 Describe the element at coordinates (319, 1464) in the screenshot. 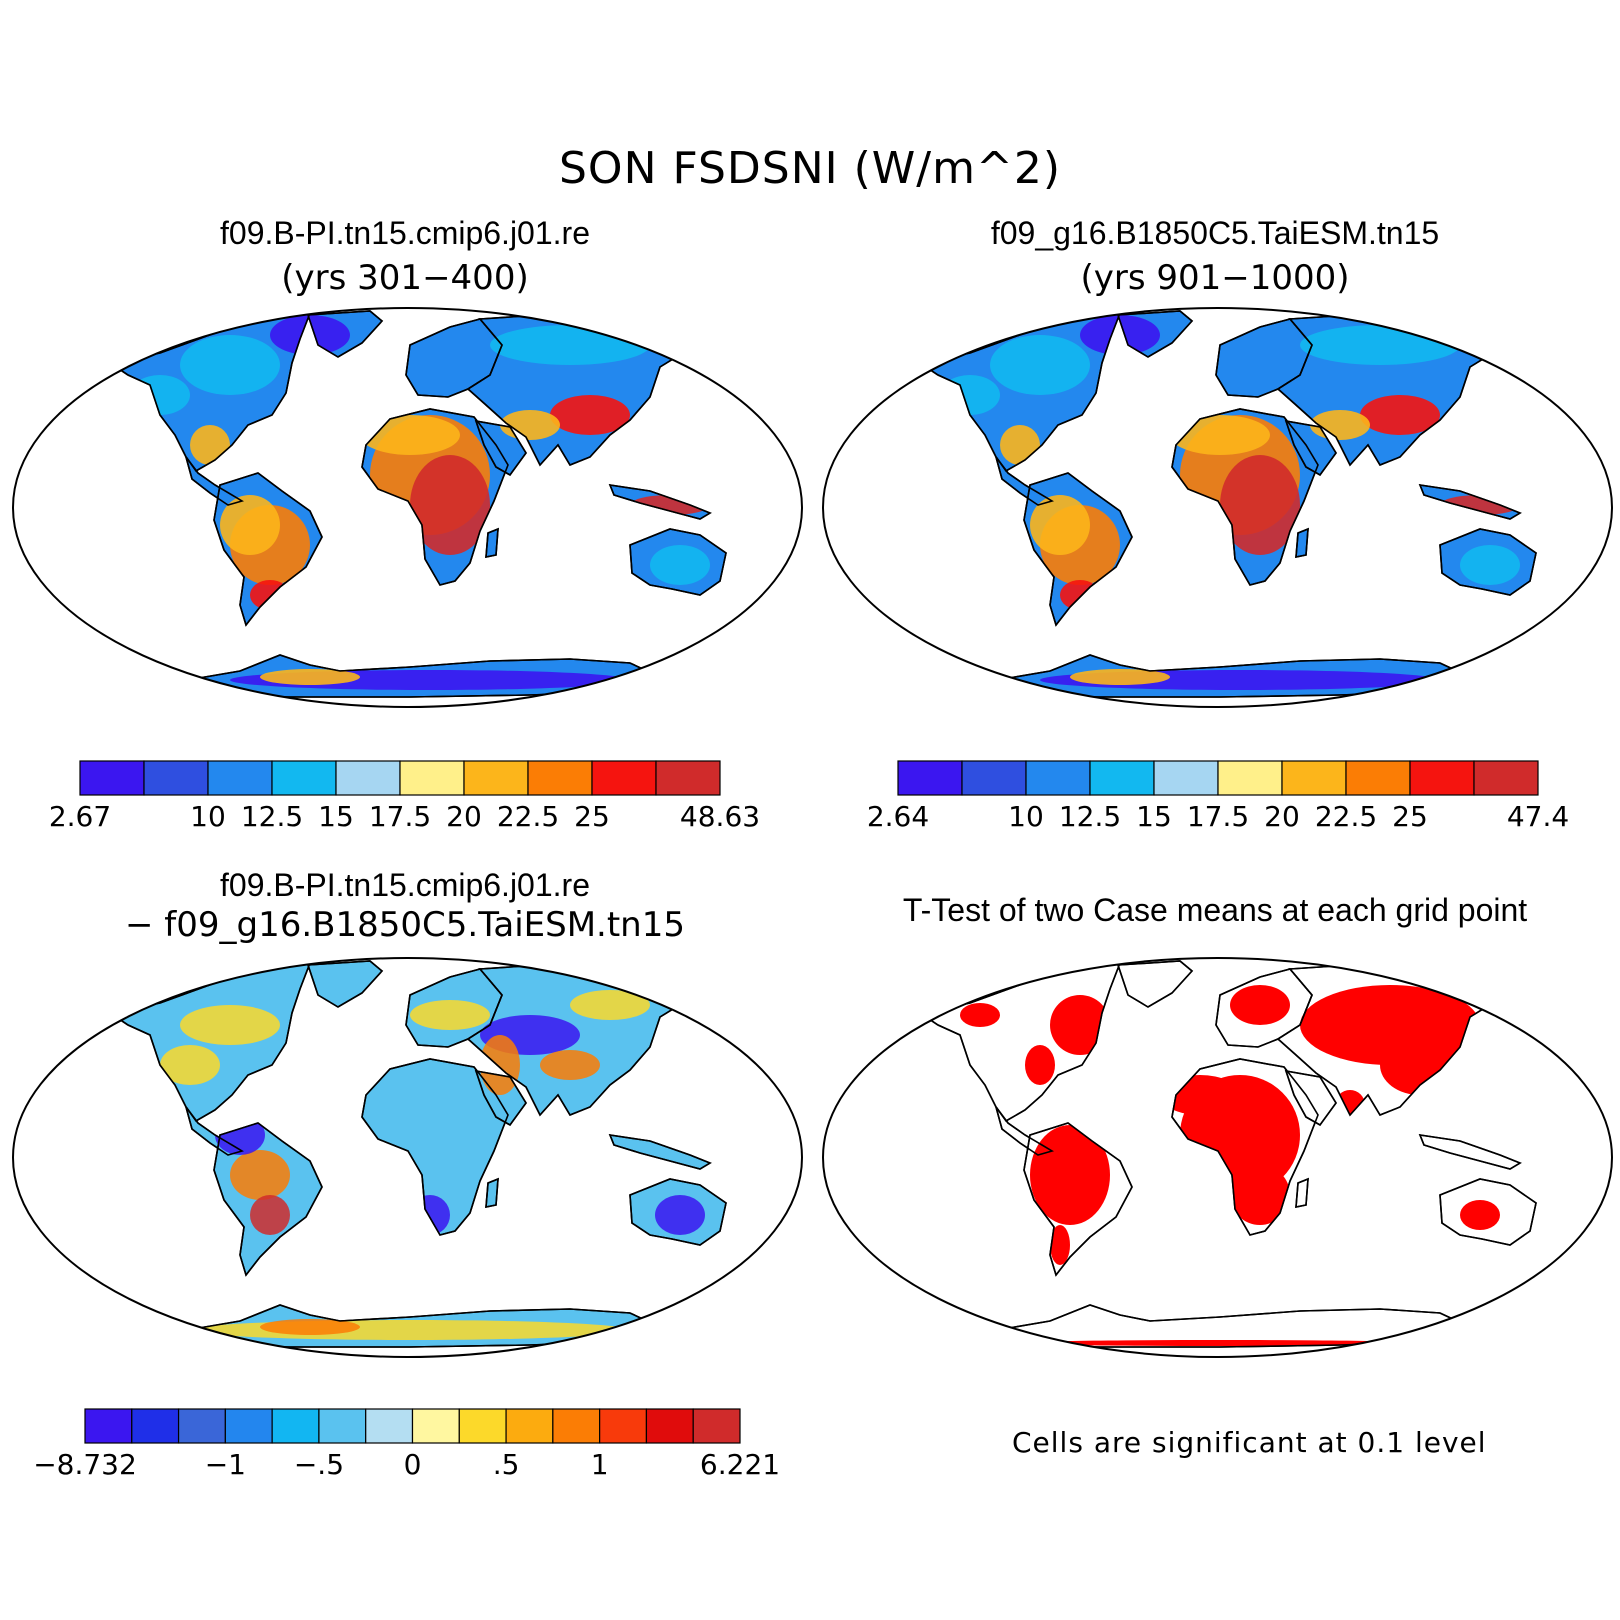

I see `colorbar-tick-label: −.5` at that location.